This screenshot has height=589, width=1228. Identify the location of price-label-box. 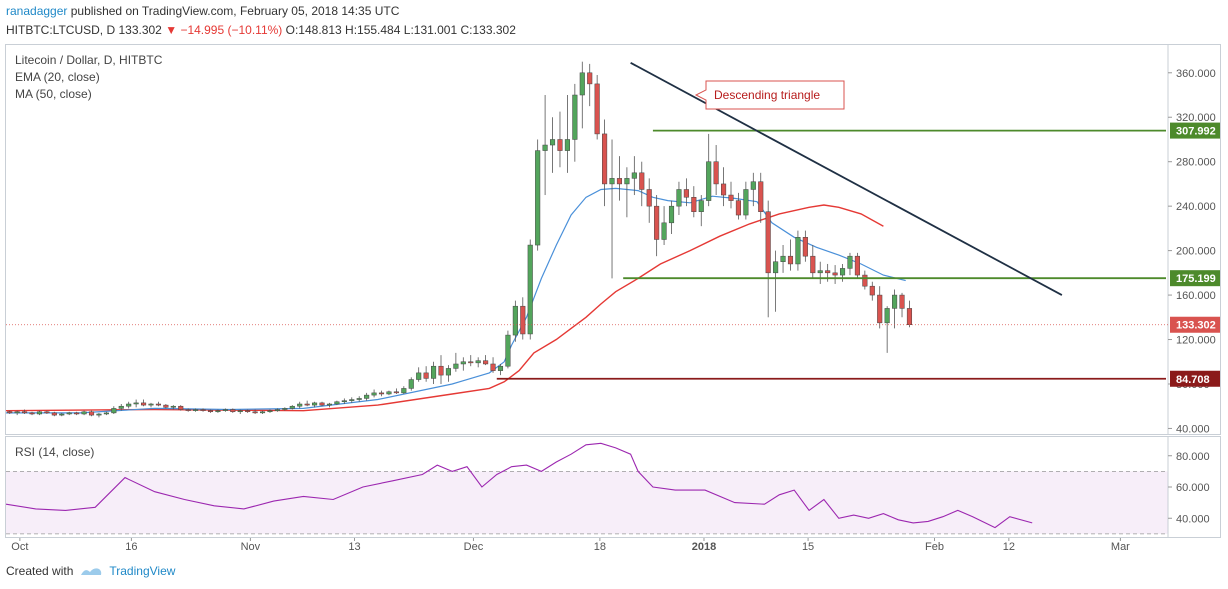
(1195, 324).